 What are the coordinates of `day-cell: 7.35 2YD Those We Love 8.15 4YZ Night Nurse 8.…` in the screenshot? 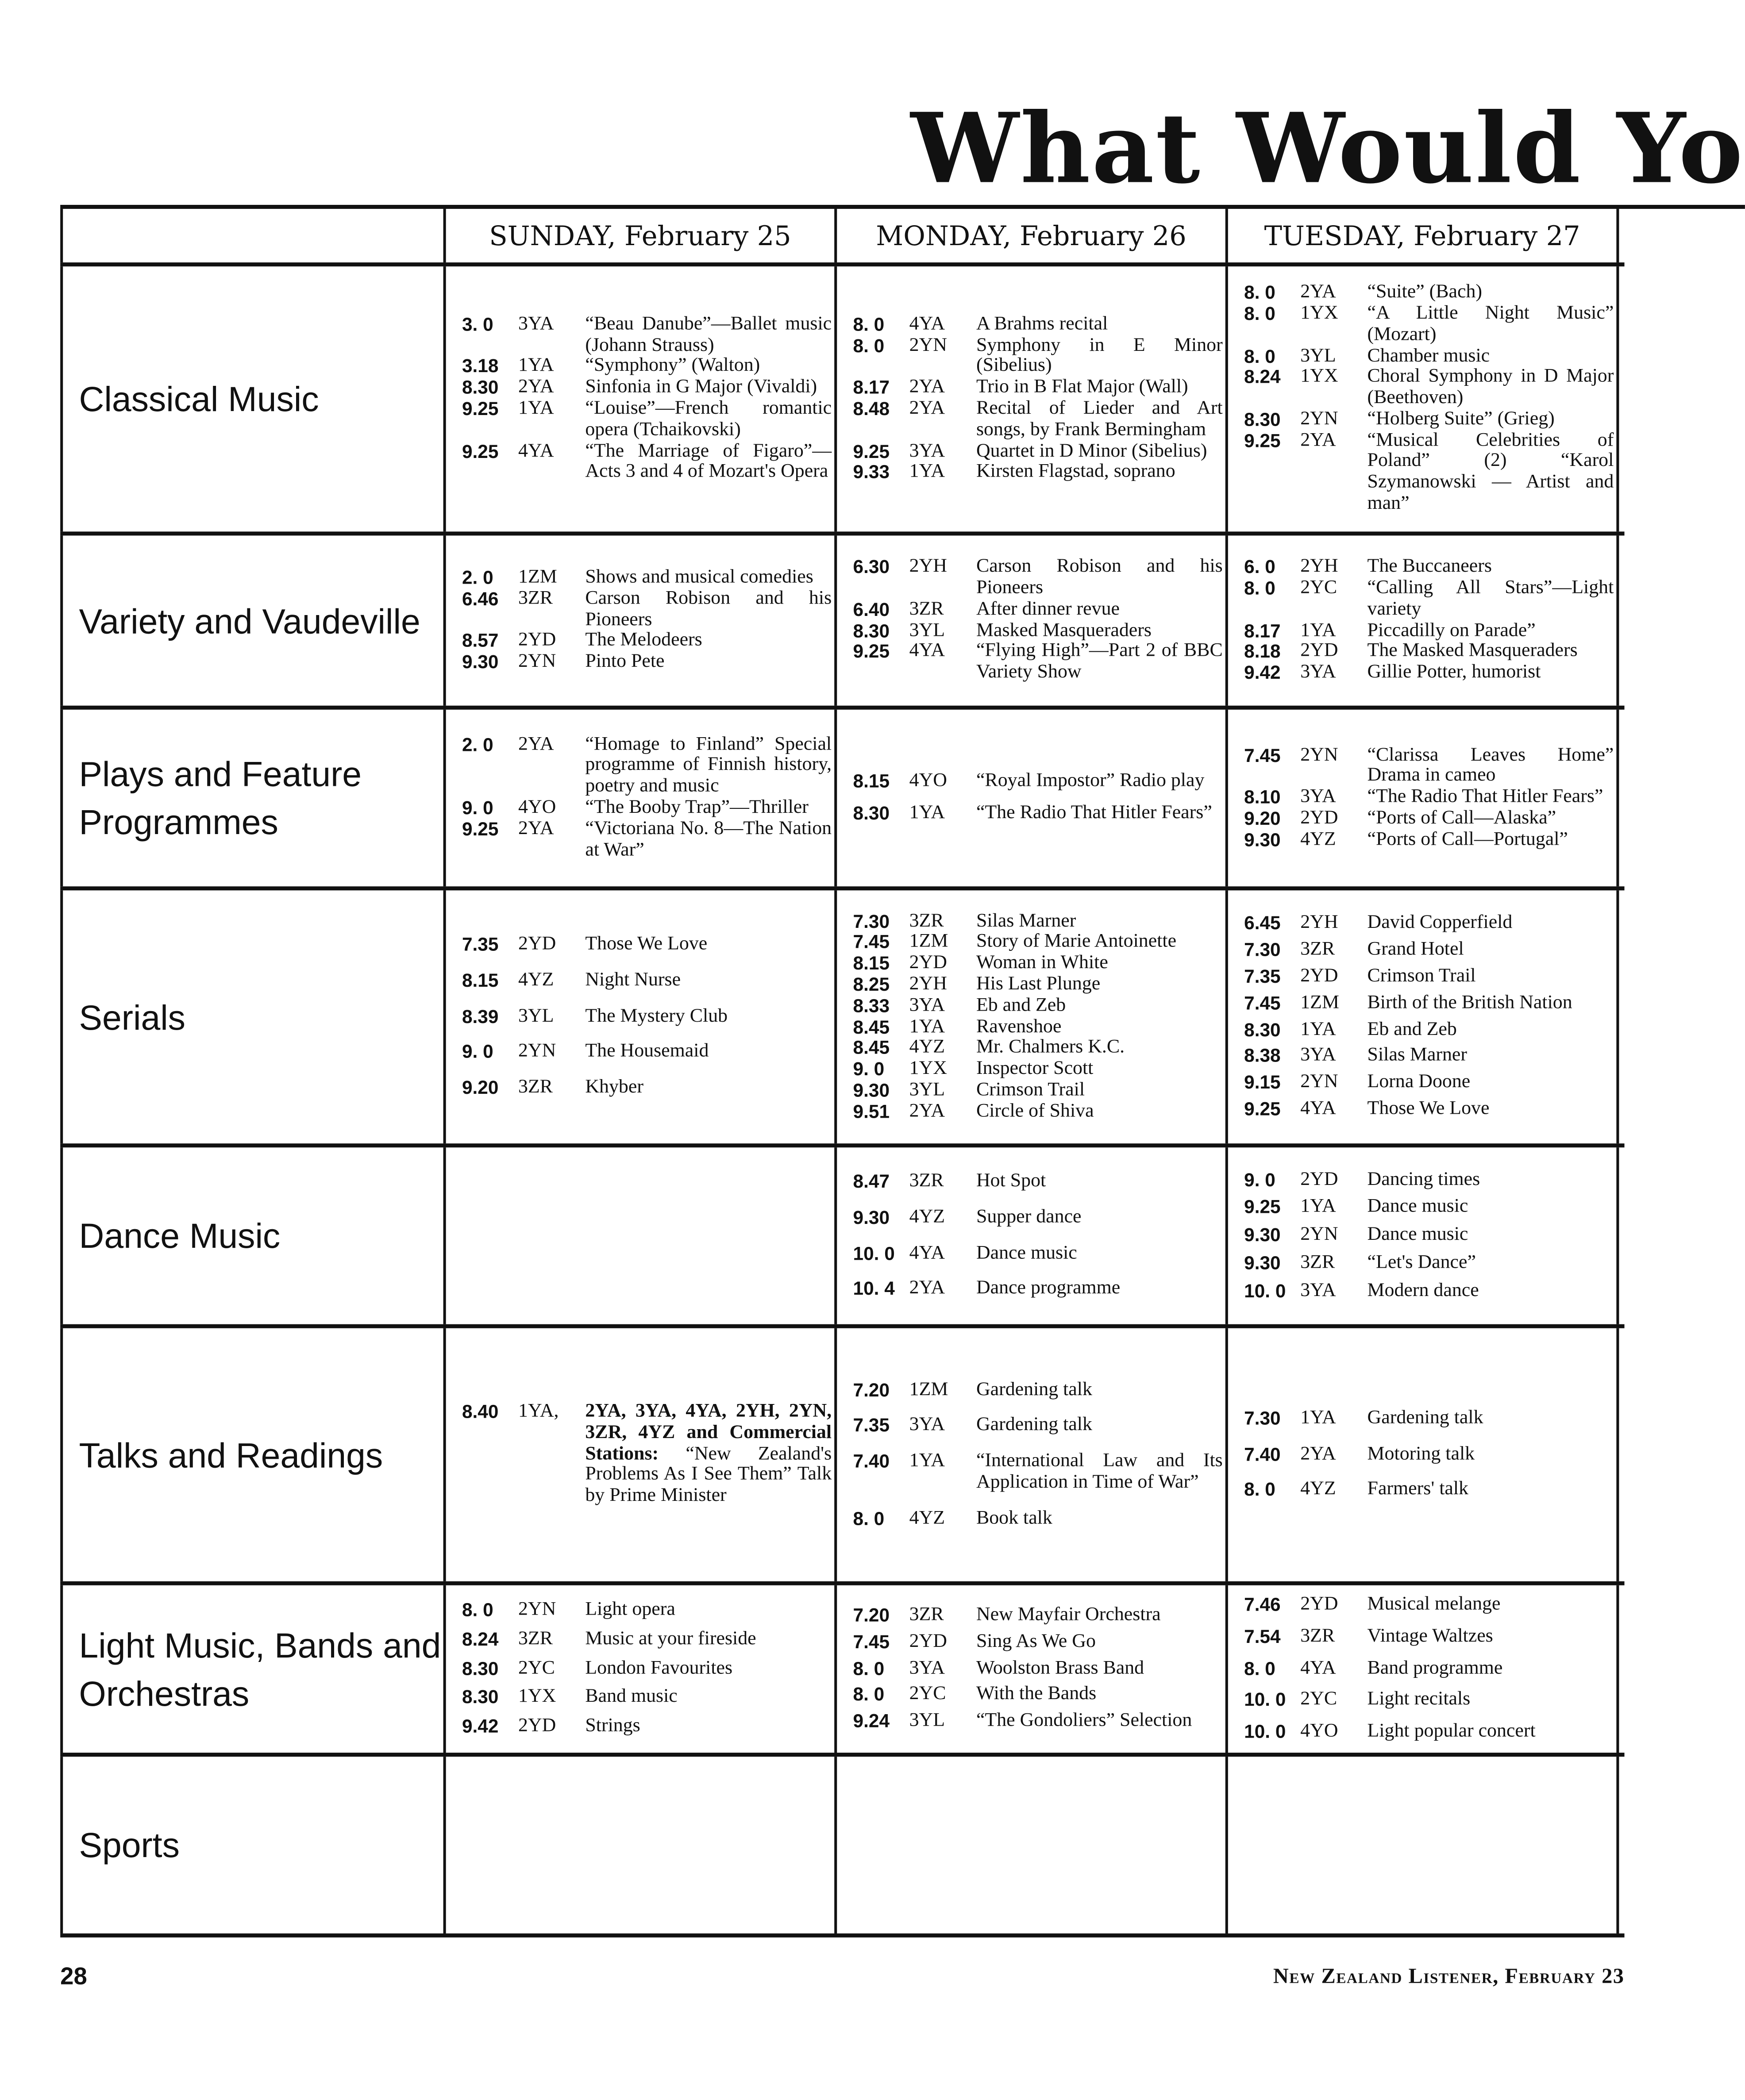 It's located at (641, 1017).